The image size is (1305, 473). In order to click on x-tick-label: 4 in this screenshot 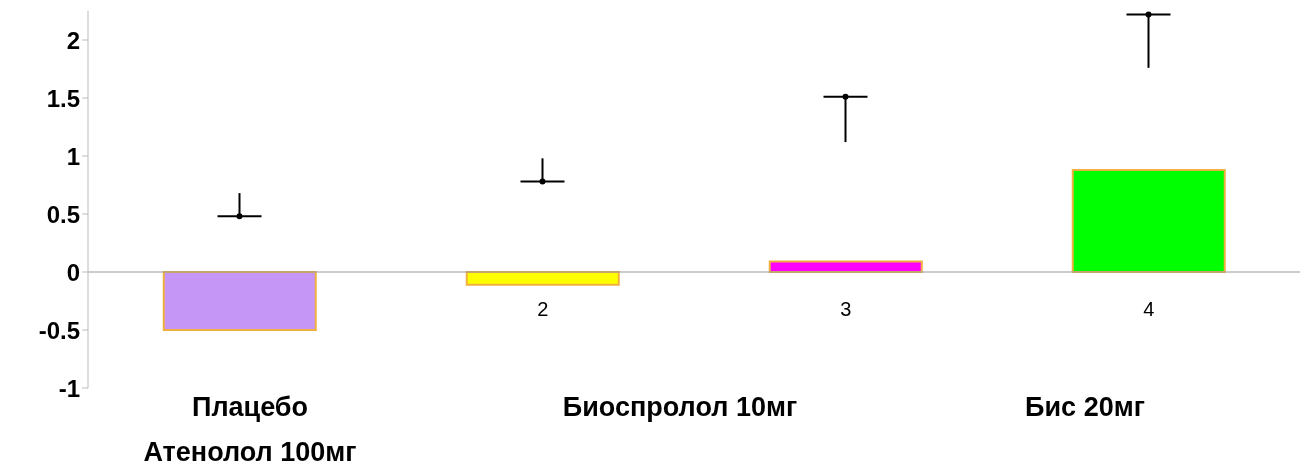, I will do `click(1149, 309)`.